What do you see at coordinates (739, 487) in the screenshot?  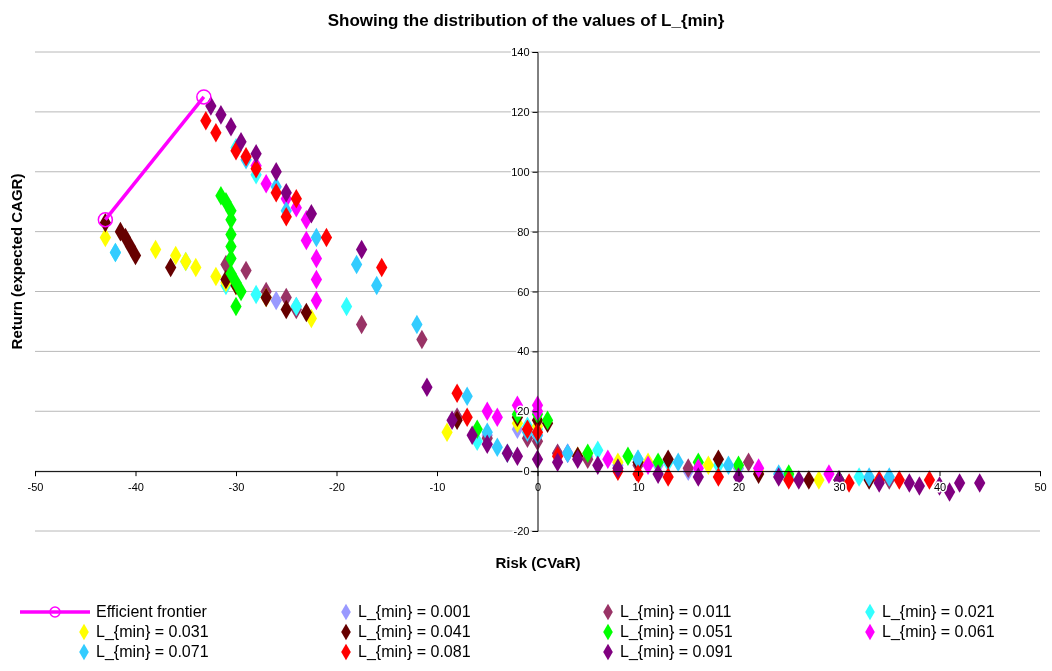 I see `x-tick-label: 20` at bounding box center [739, 487].